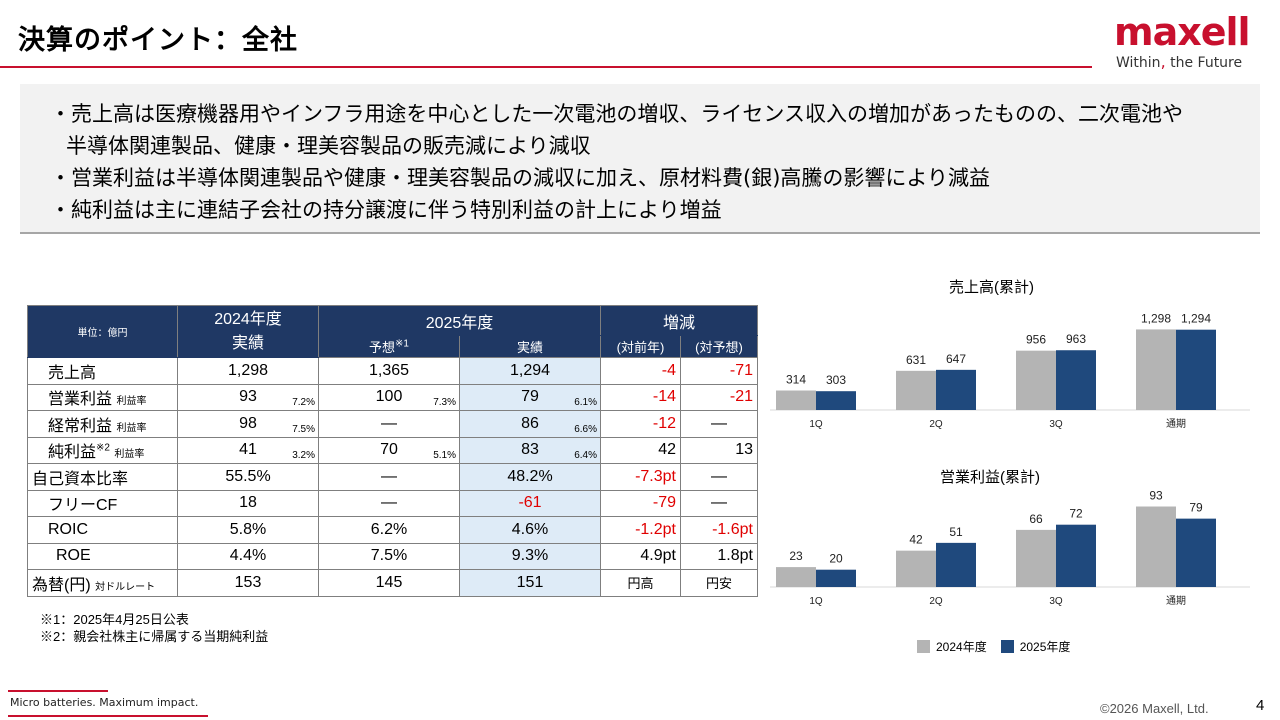 This screenshot has width=1280, height=720. What do you see at coordinates (247, 343) in the screenshot?
I see `header-2024-sub: 実績` at bounding box center [247, 343].